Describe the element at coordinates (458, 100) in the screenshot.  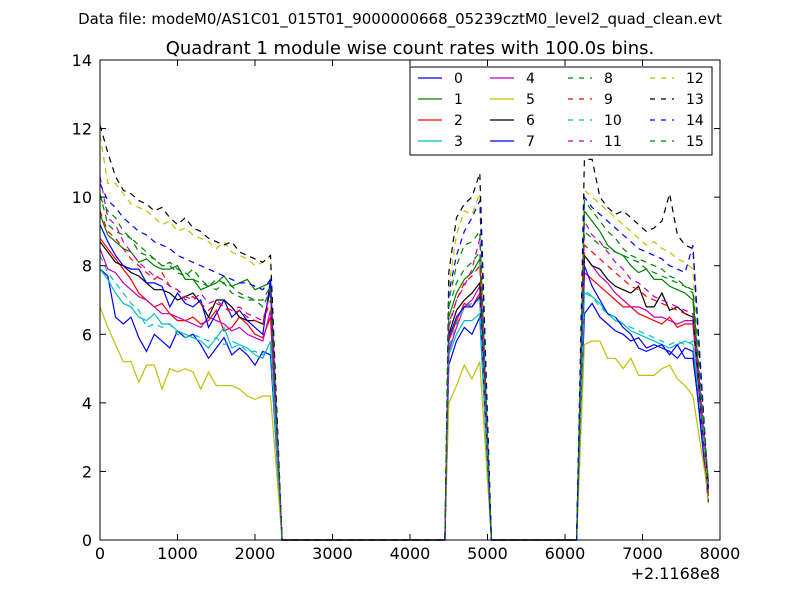
I see `legend-label-1: 1` at that location.